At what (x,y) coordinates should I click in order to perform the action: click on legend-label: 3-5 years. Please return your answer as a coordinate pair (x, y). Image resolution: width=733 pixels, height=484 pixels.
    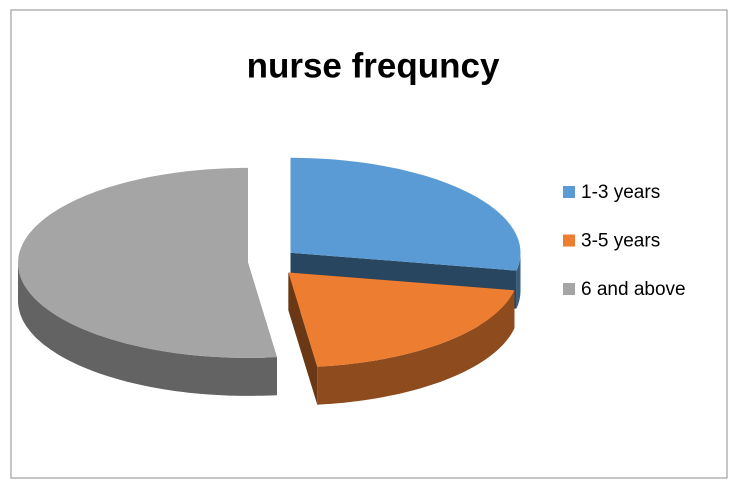
    Looking at the image, I should click on (620, 241).